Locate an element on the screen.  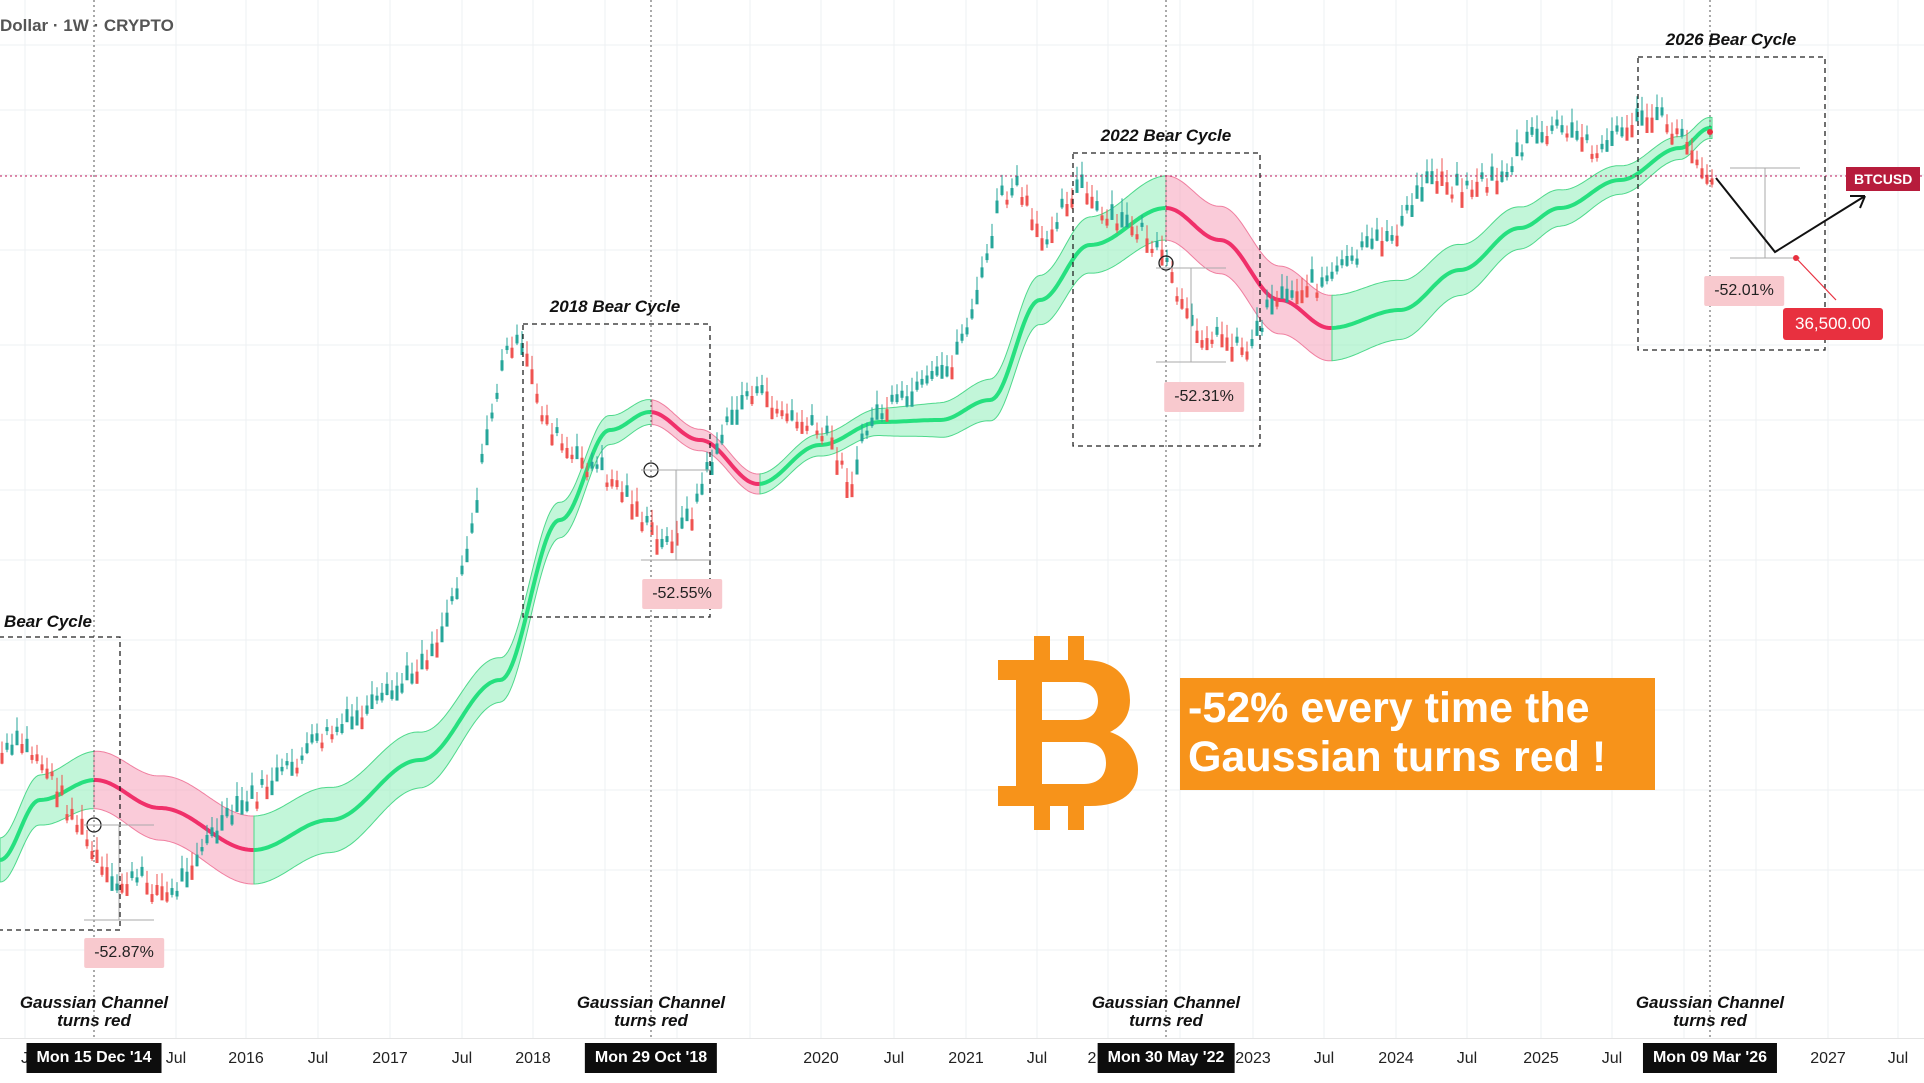
crosshair-date-2014: Mon 15 Dec '14 is located at coordinates (94, 1058).